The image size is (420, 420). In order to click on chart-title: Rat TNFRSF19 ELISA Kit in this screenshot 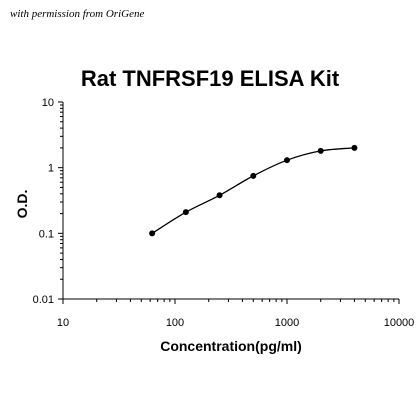, I will do `click(210, 78)`.